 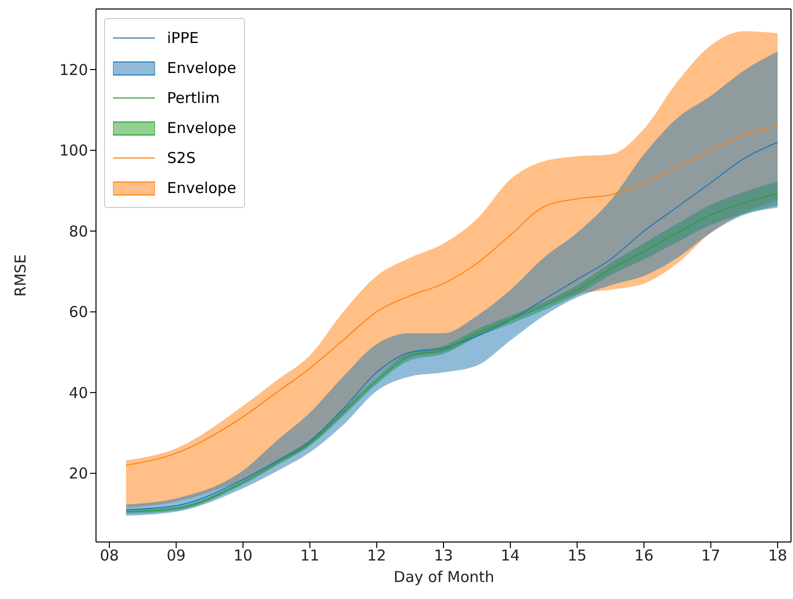 What do you see at coordinates (73, 151) in the screenshot?
I see `y-tick-label: 100` at bounding box center [73, 151].